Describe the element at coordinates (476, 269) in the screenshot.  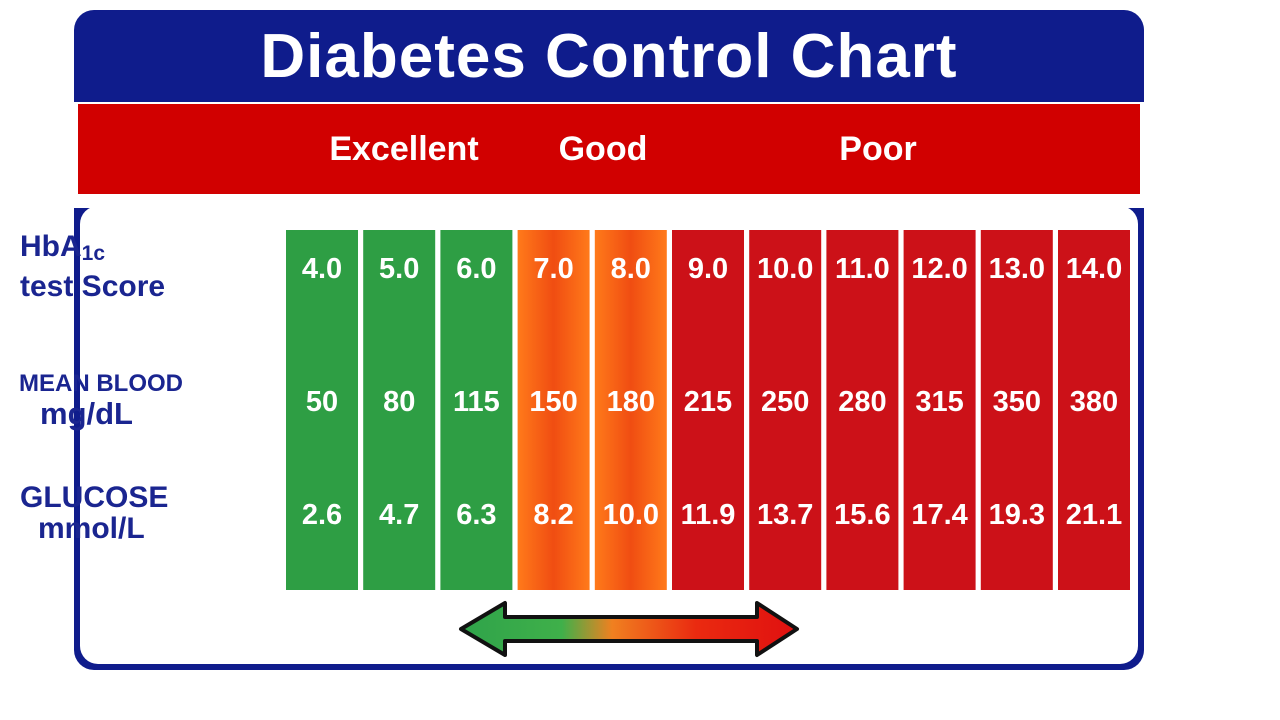
I see `cell-hba1c-2: 6.0` at that location.